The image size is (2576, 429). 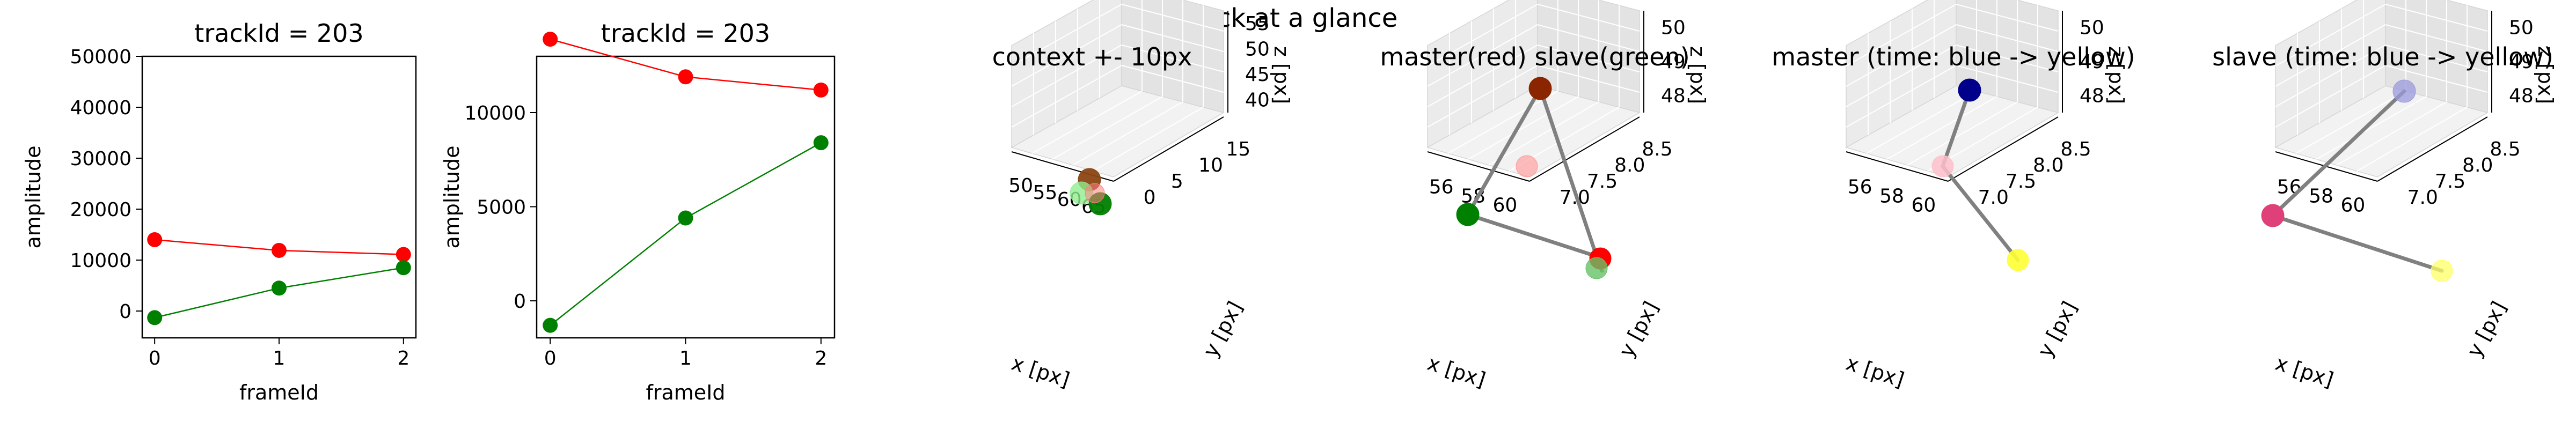 What do you see at coordinates (1020, 186) in the screenshot?
I see `x-tick-label: 50` at bounding box center [1020, 186].